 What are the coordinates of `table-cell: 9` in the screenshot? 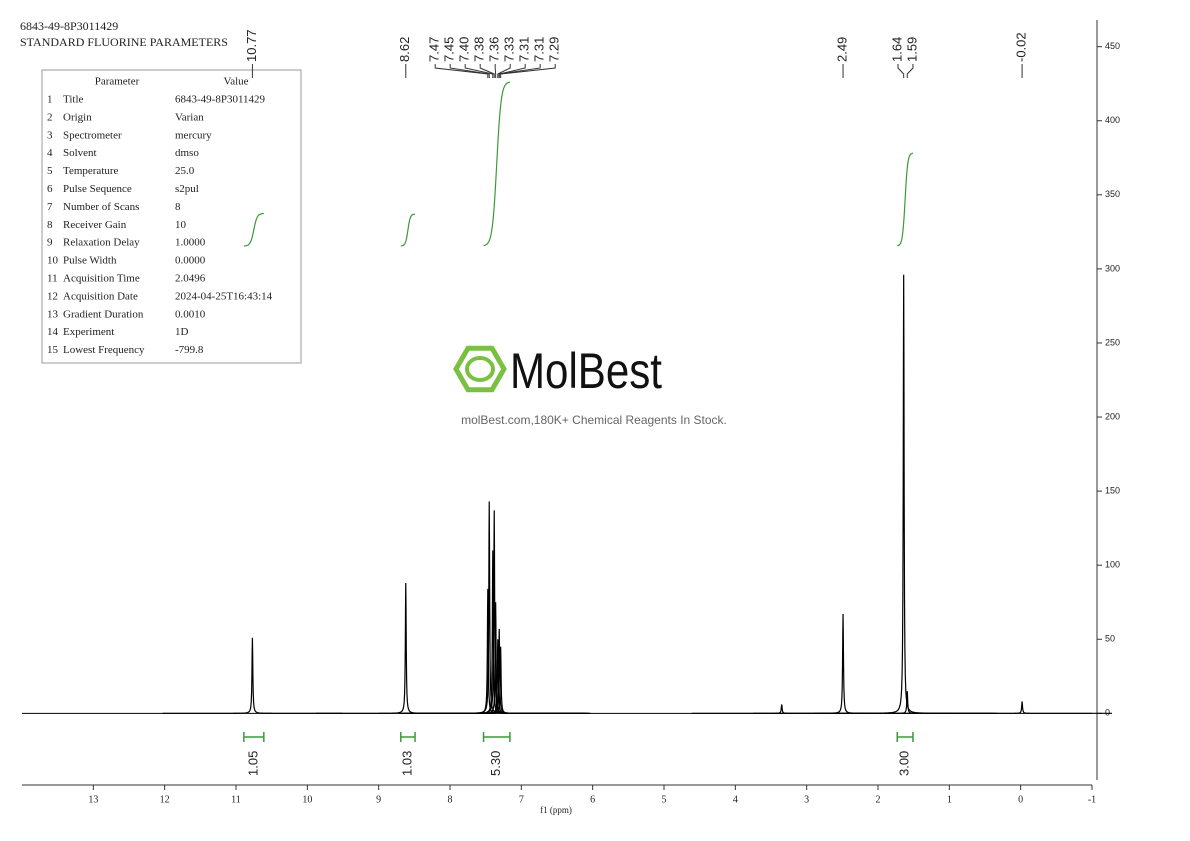 It's located at (50, 243).